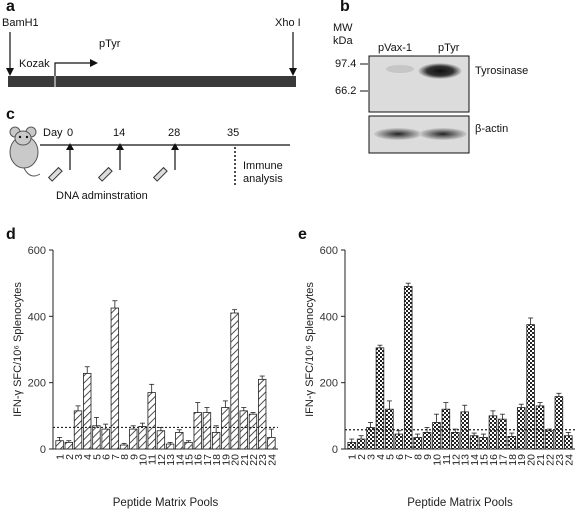 The height and width of the screenshot is (517, 576). What do you see at coordinates (11, 234) in the screenshot?
I see `panel-letter-d: d` at bounding box center [11, 234].